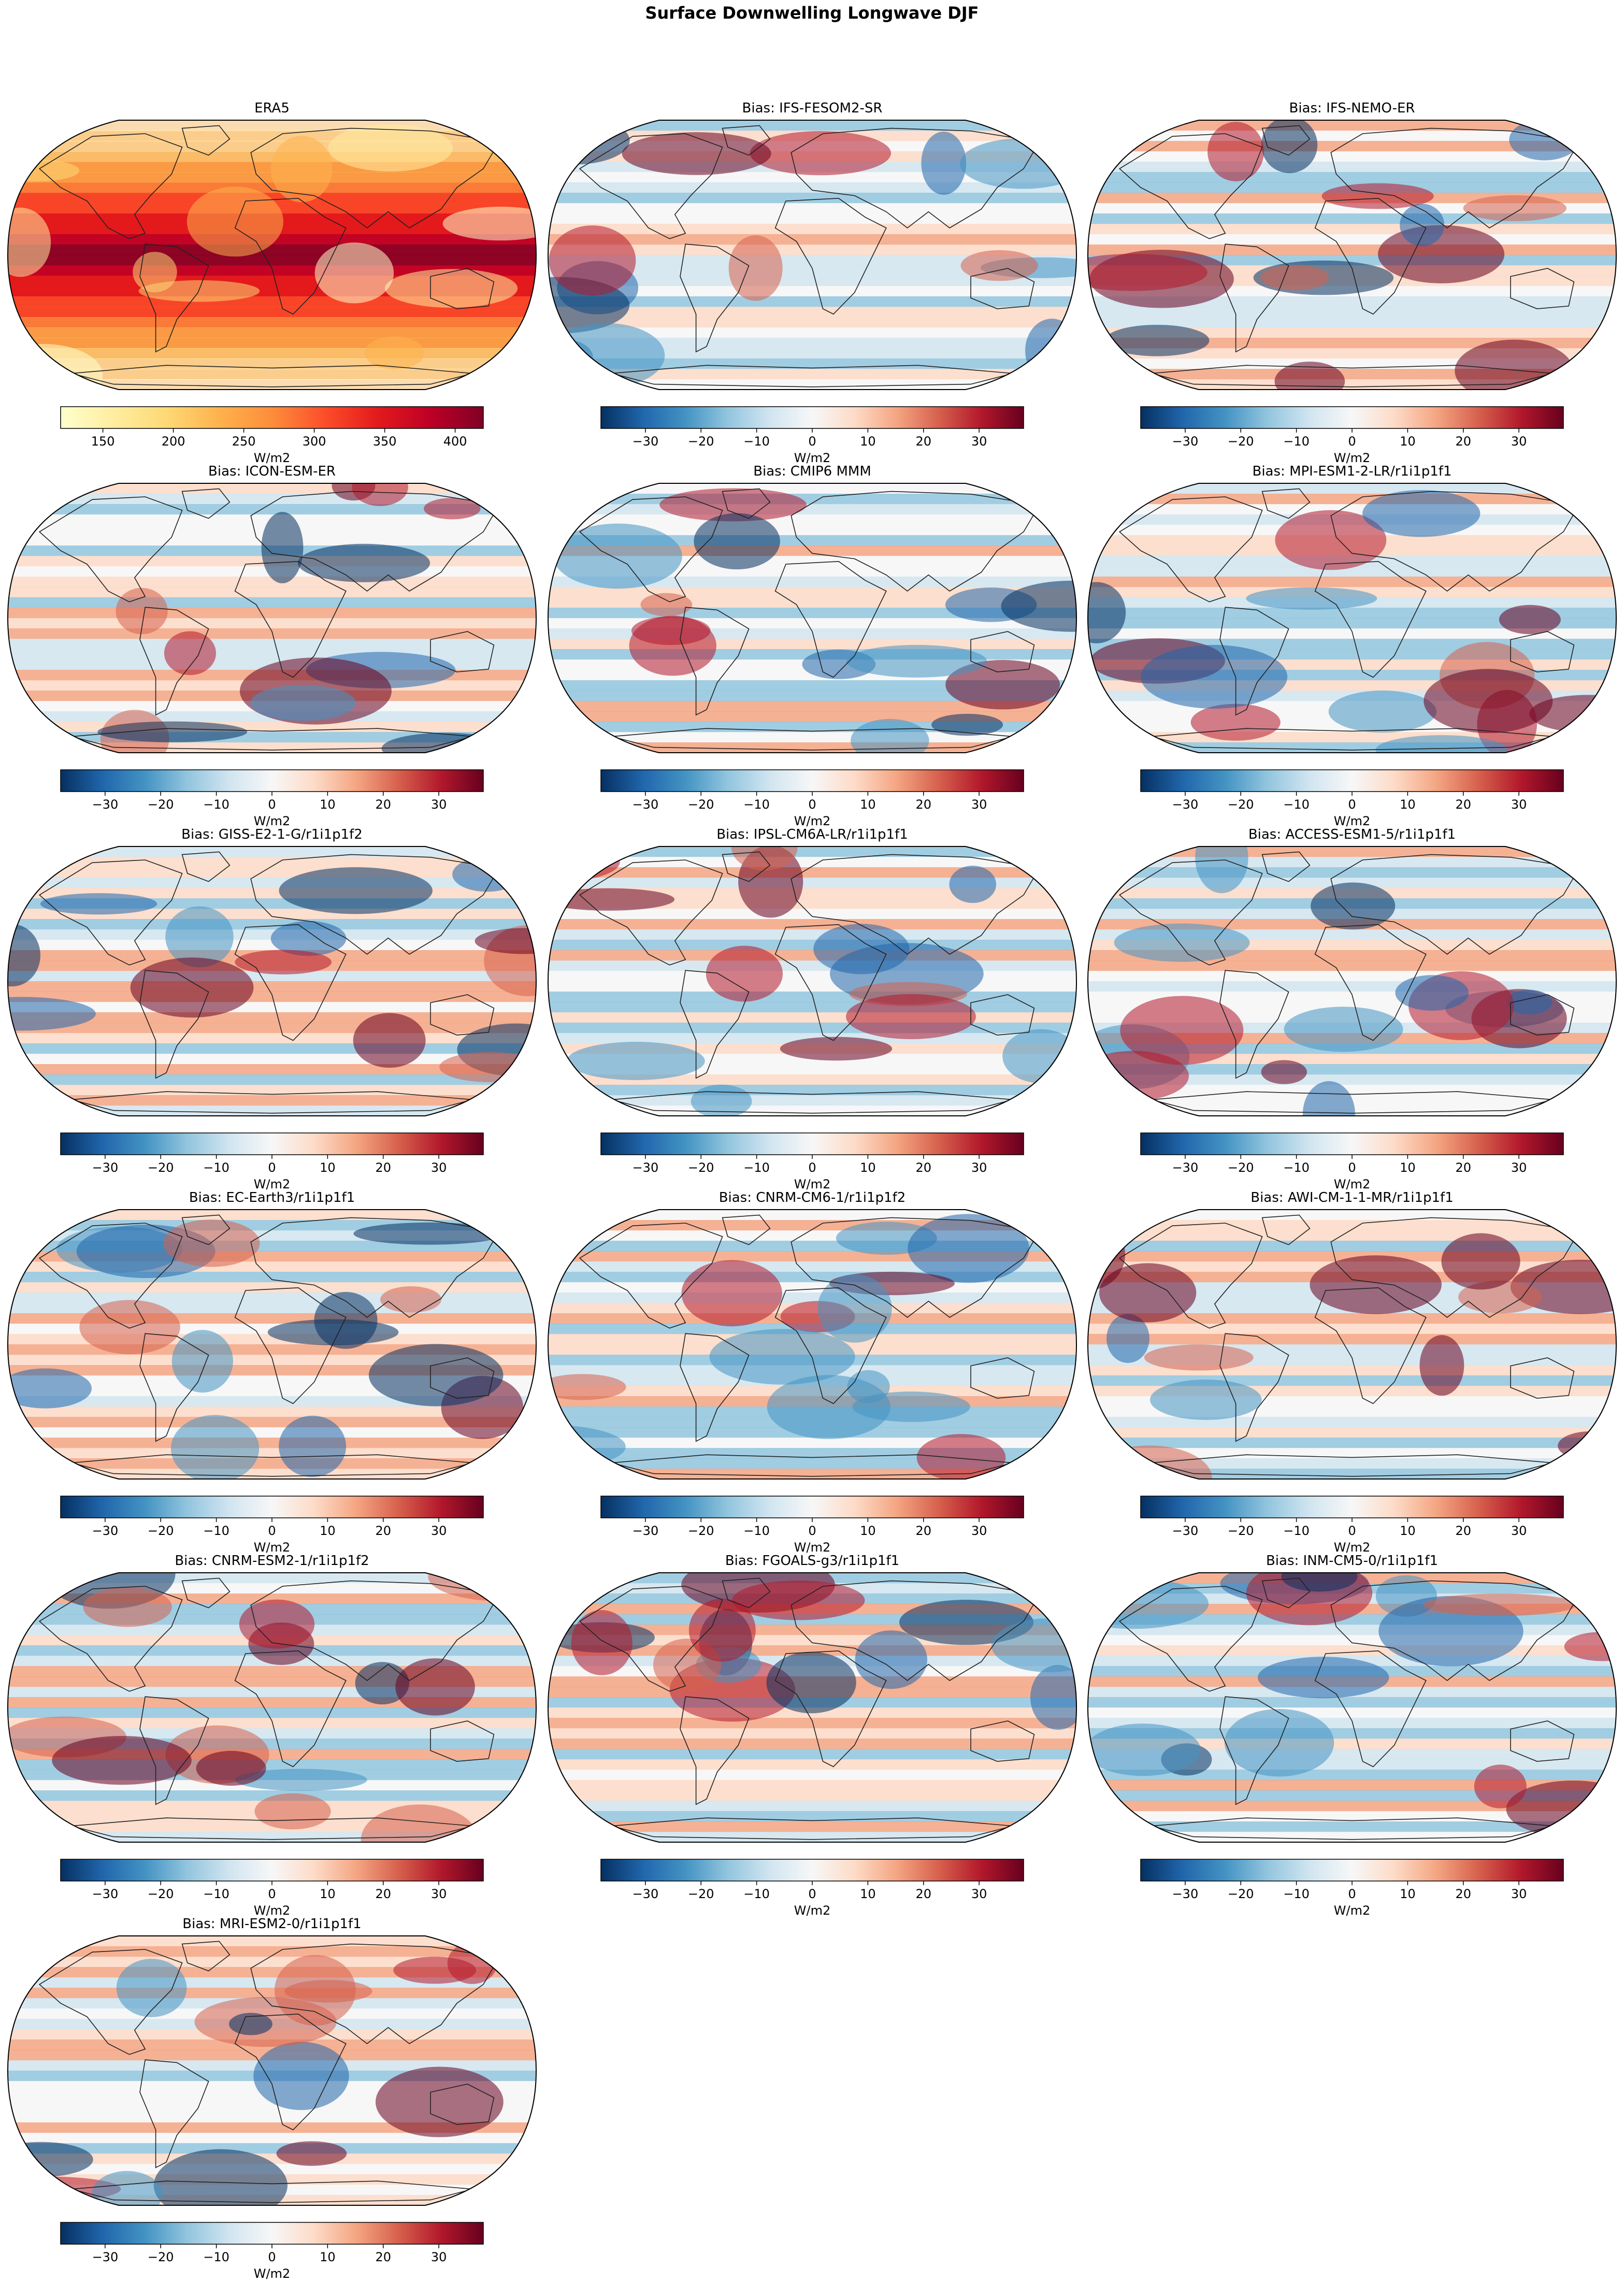  What do you see at coordinates (812, 1197) in the screenshot?
I see `panel-title: Bias: CNRM-CM6-1/r1i1p1f2` at bounding box center [812, 1197].